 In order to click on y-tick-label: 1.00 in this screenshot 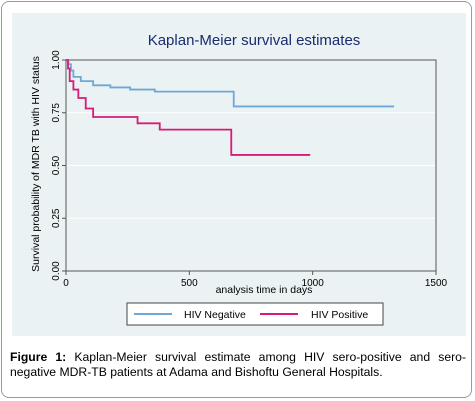, I will do `click(56, 60)`.